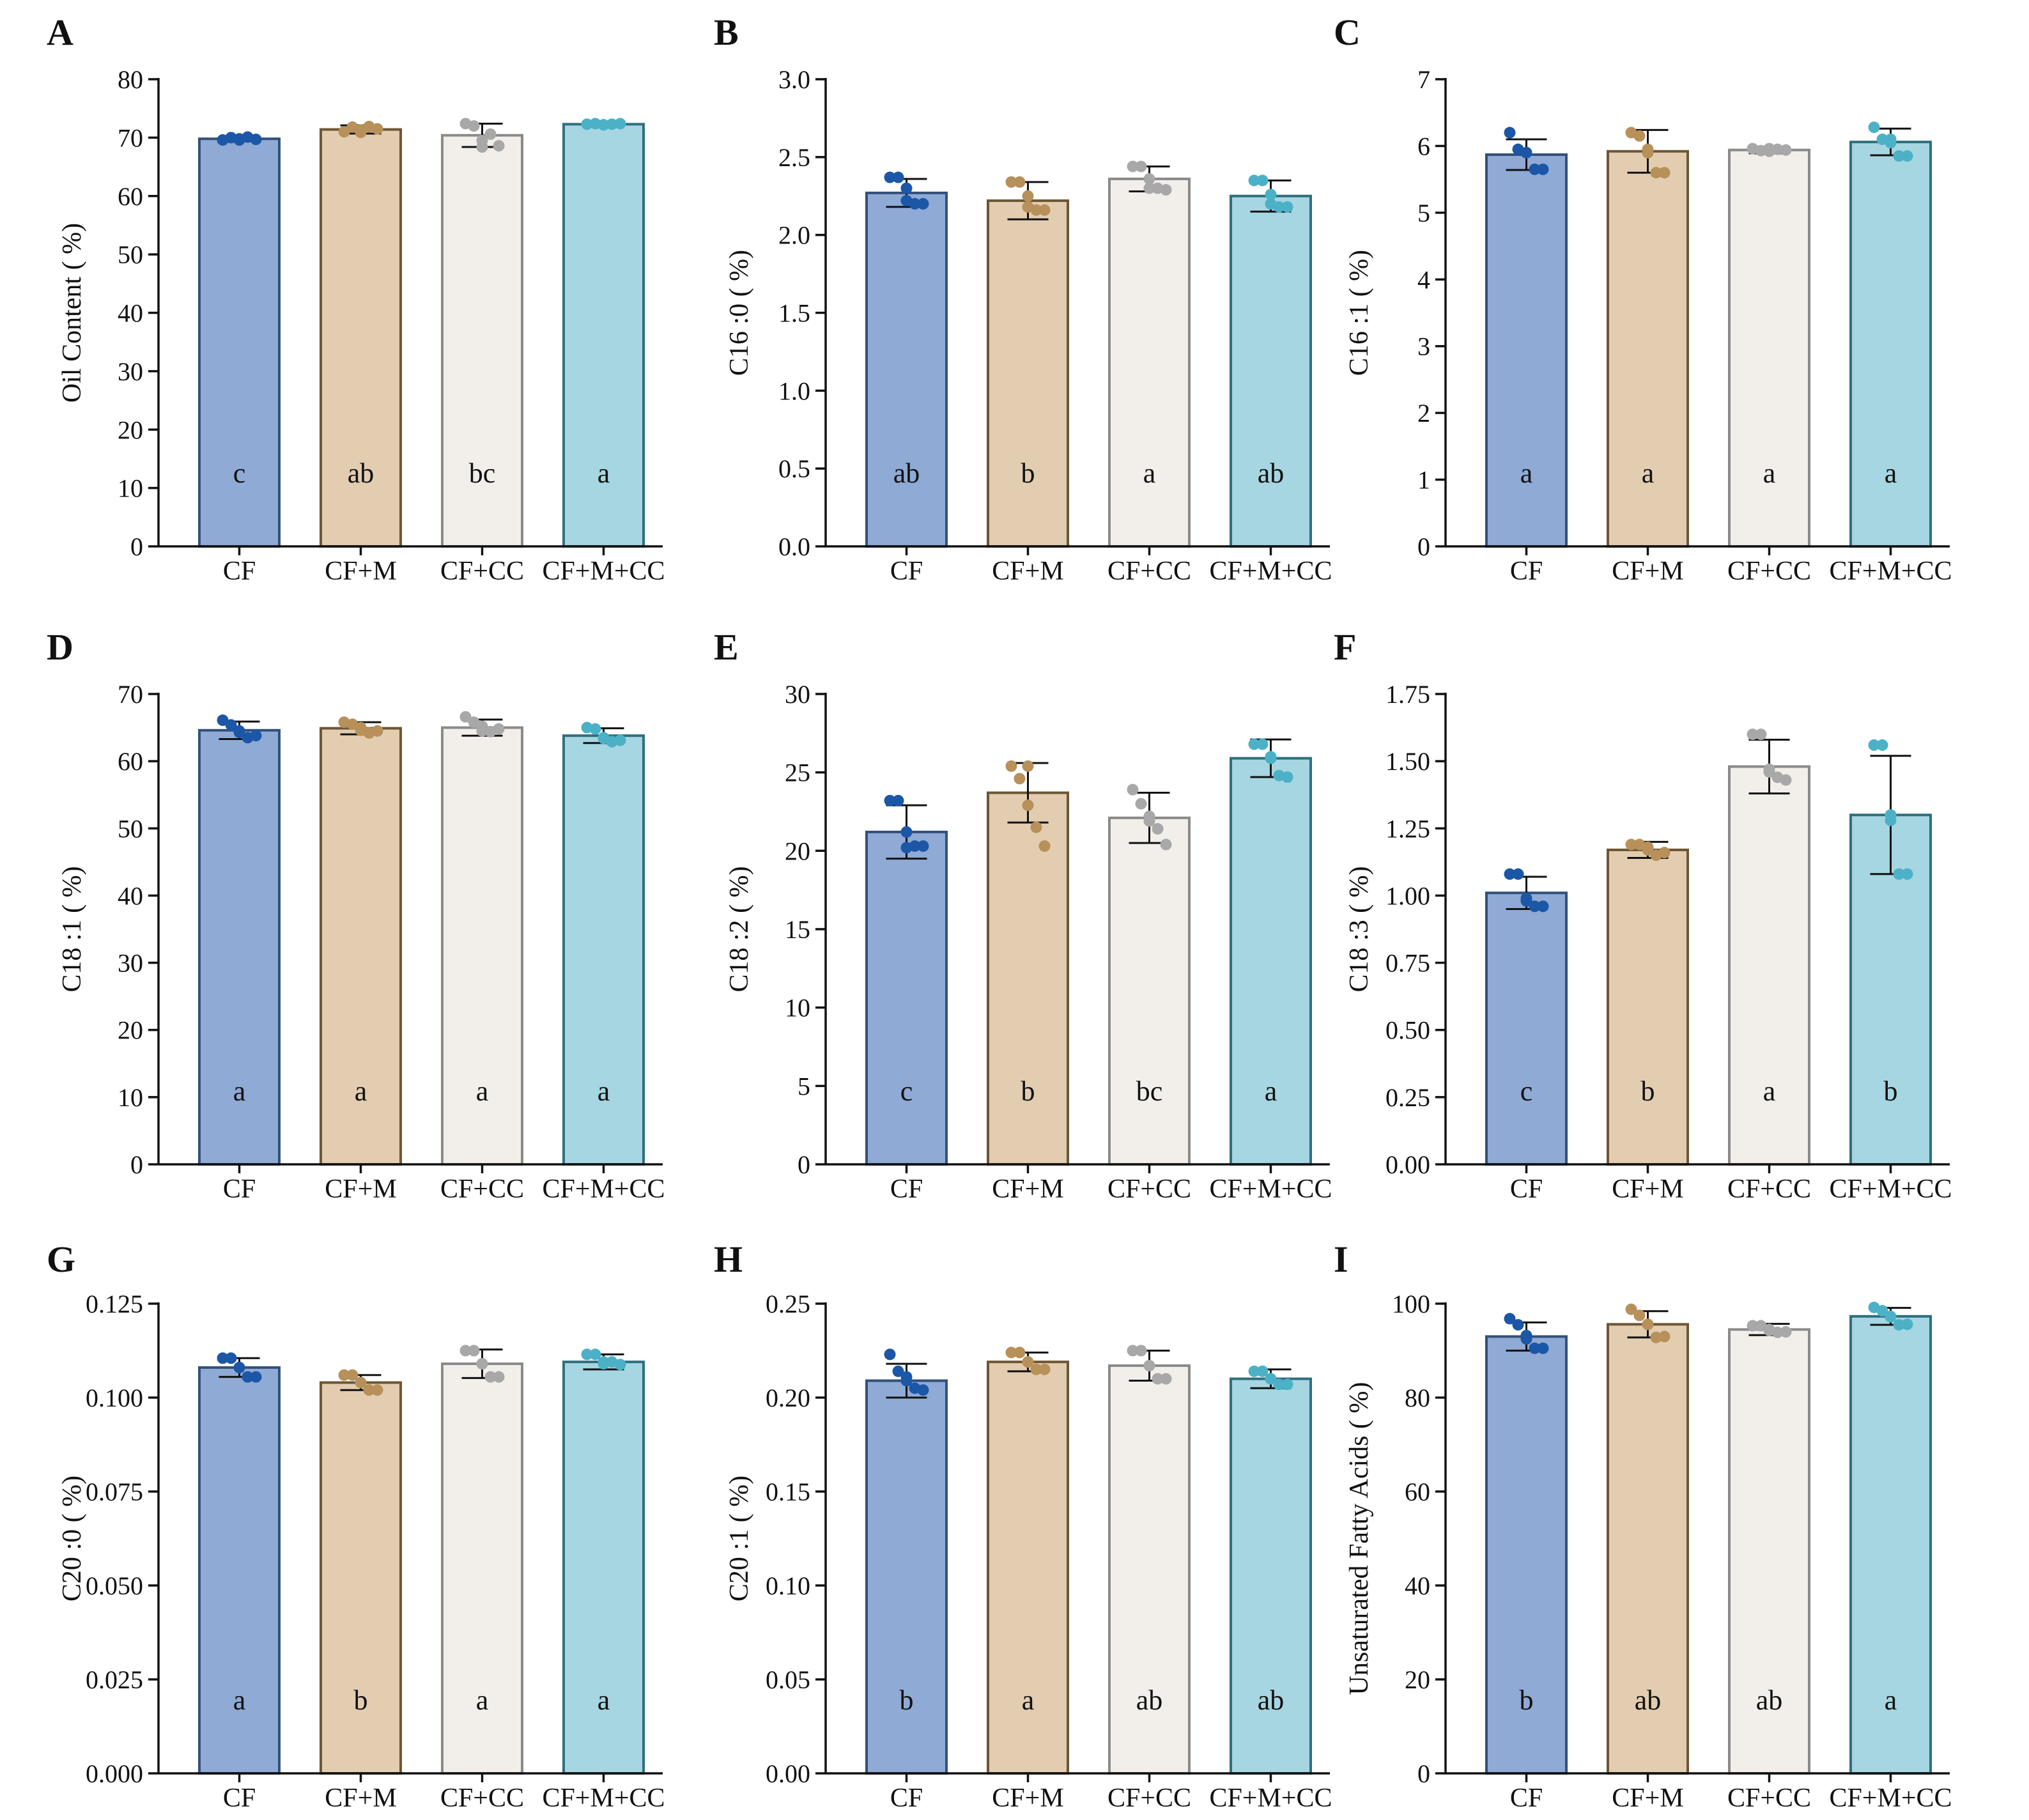 The height and width of the screenshot is (1820, 2029). I want to click on y-tick-label: 0.125, so click(114, 1304).